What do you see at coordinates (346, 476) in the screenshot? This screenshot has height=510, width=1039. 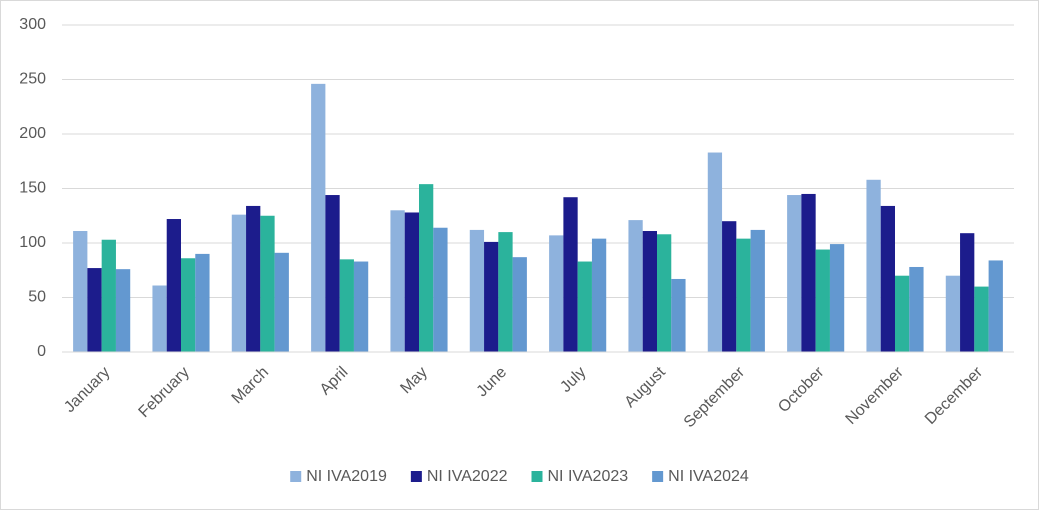 I see `legend-label: NI IVA2019` at bounding box center [346, 476].